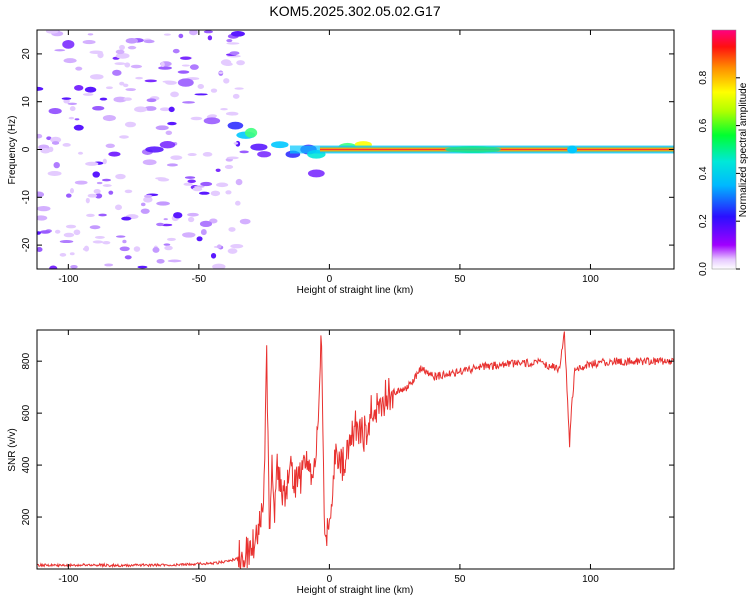 This screenshot has width=750, height=605. I want to click on colorbar-tick-label: 0.6, so click(703, 125).